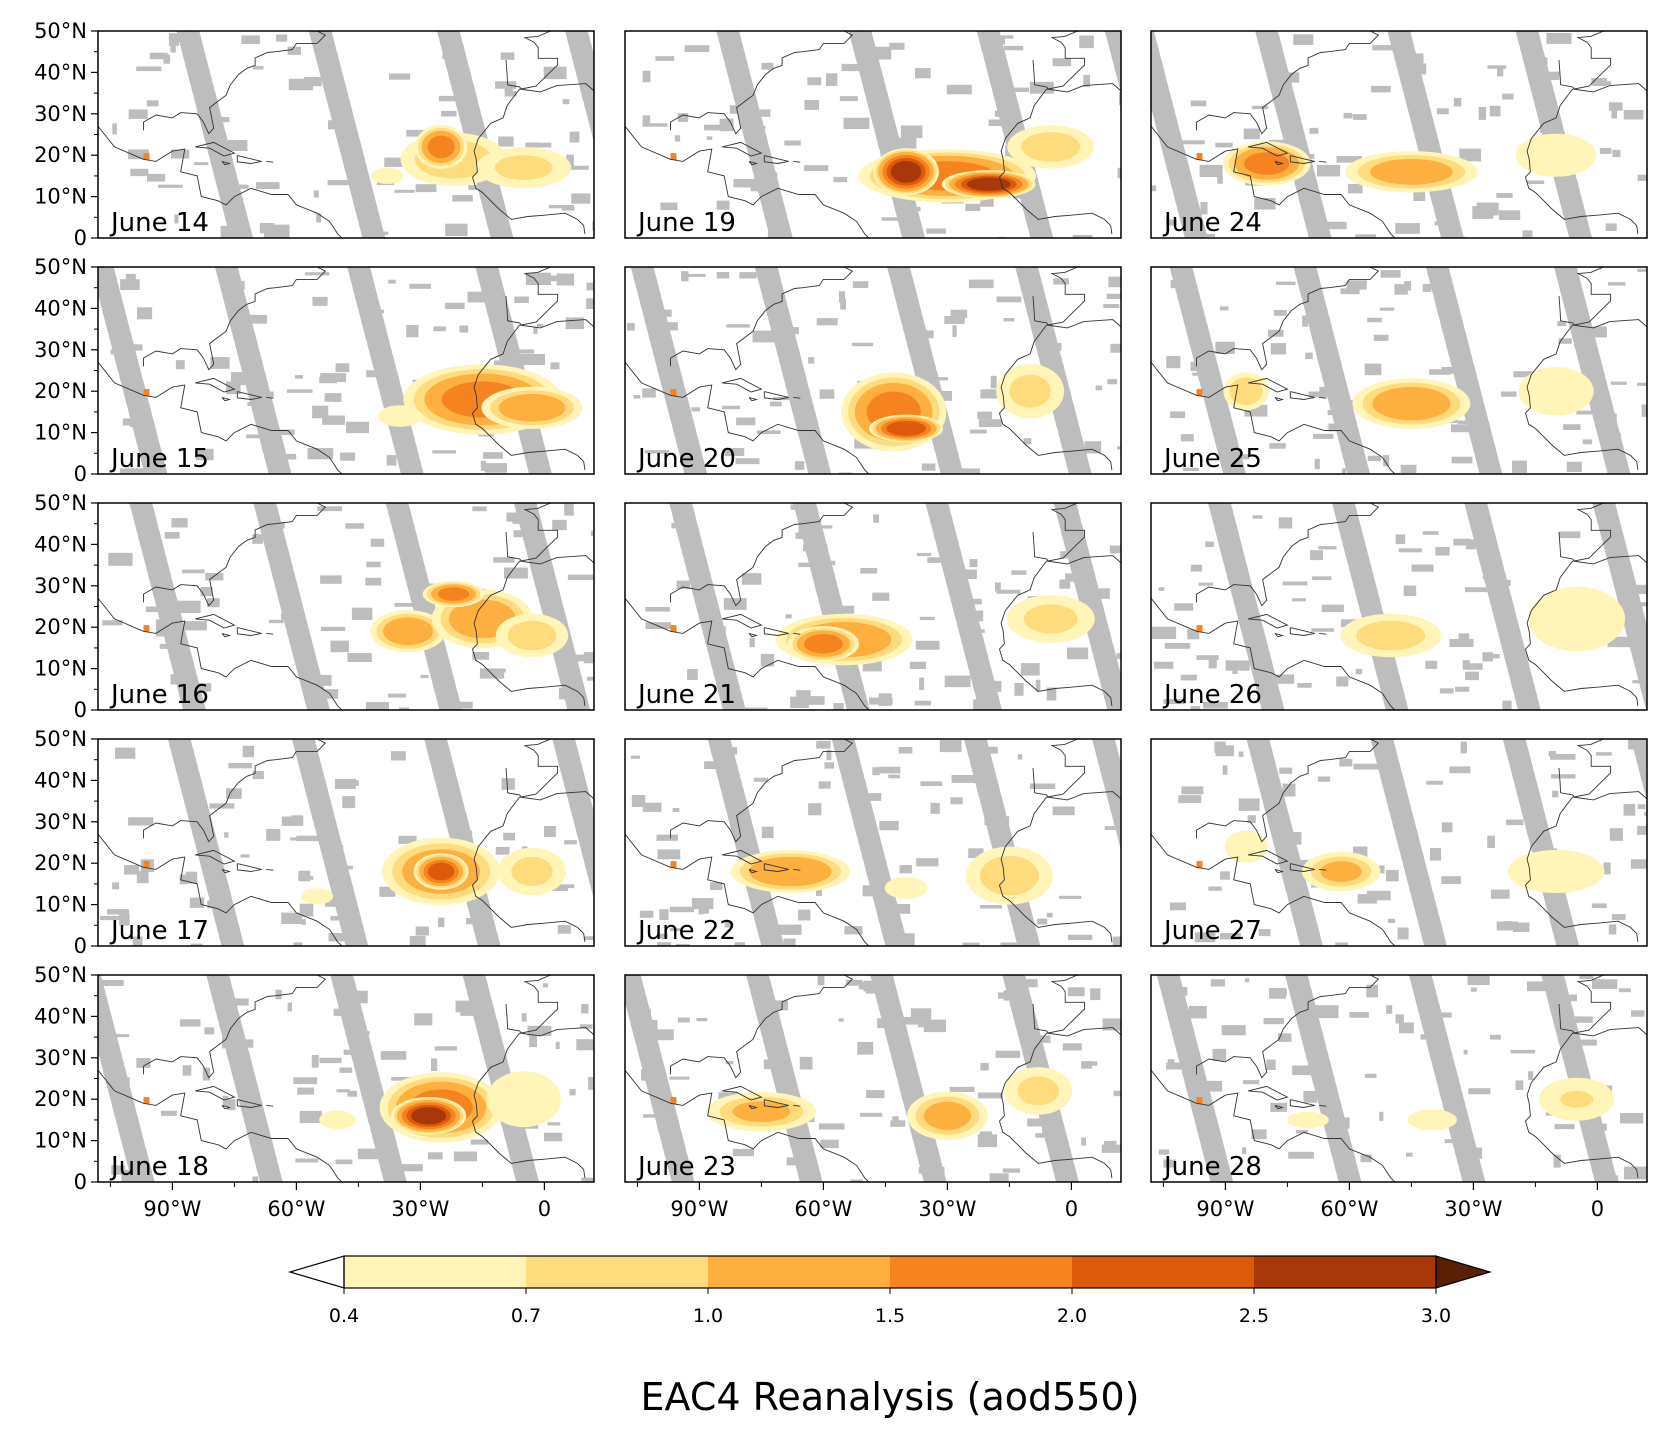  Describe the element at coordinates (60, 267) in the screenshot. I see `lat-tick-label: 50°N` at that location.